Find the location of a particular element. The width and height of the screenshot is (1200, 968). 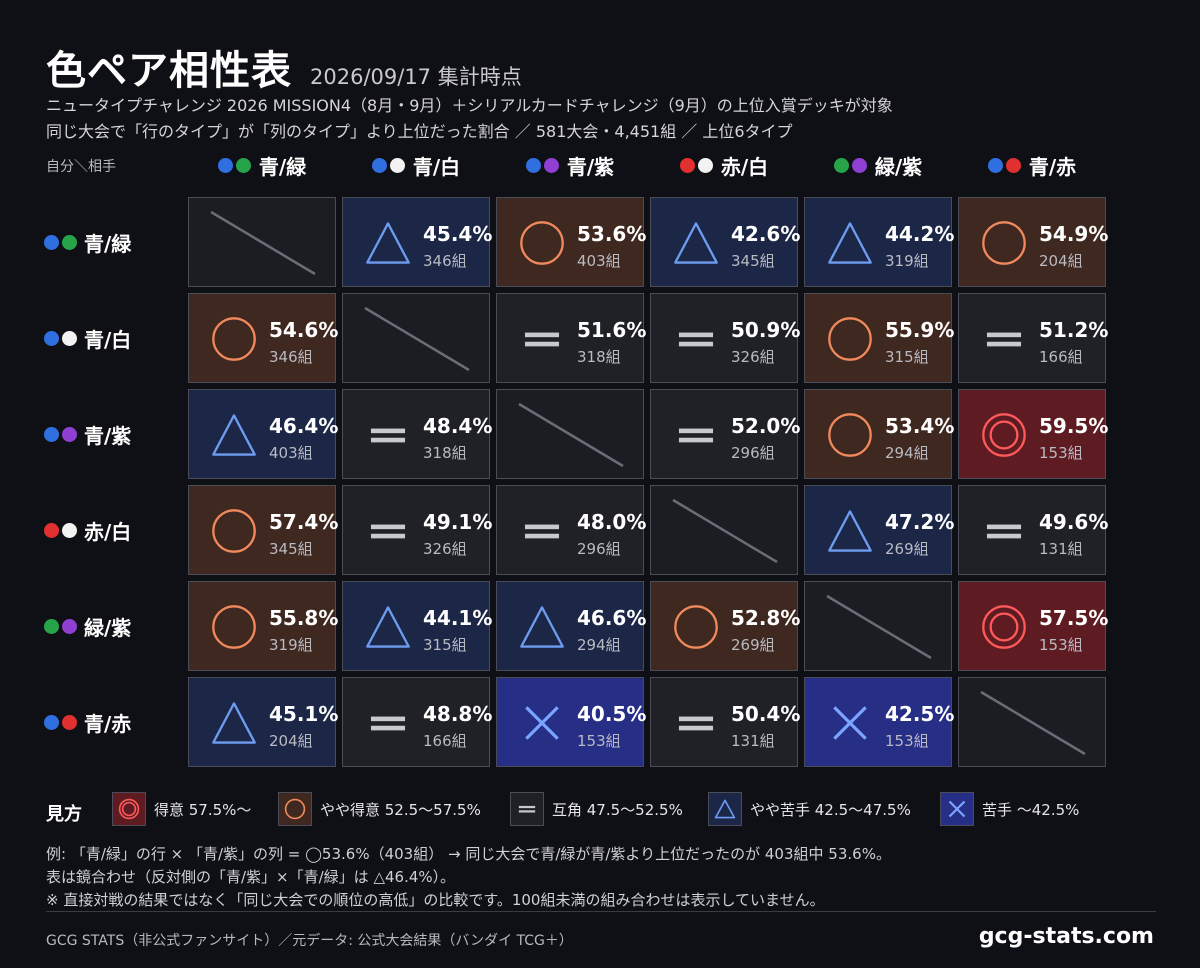

matchup-cell: 55.9% 315組 is located at coordinates (879, 338).